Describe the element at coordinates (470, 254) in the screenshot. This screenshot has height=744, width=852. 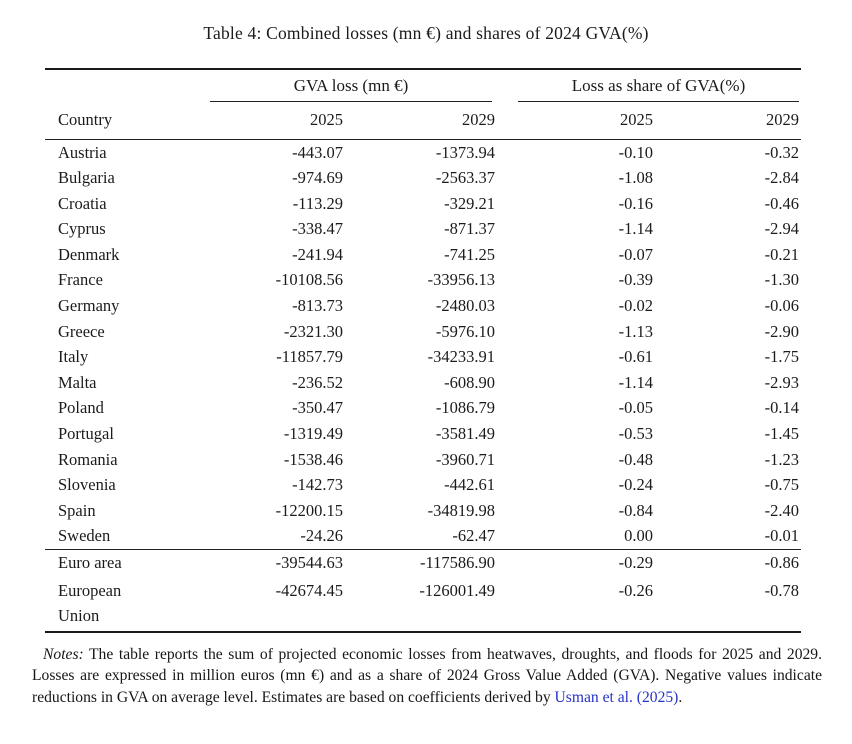
I see `value-cell: -741.25` at that location.